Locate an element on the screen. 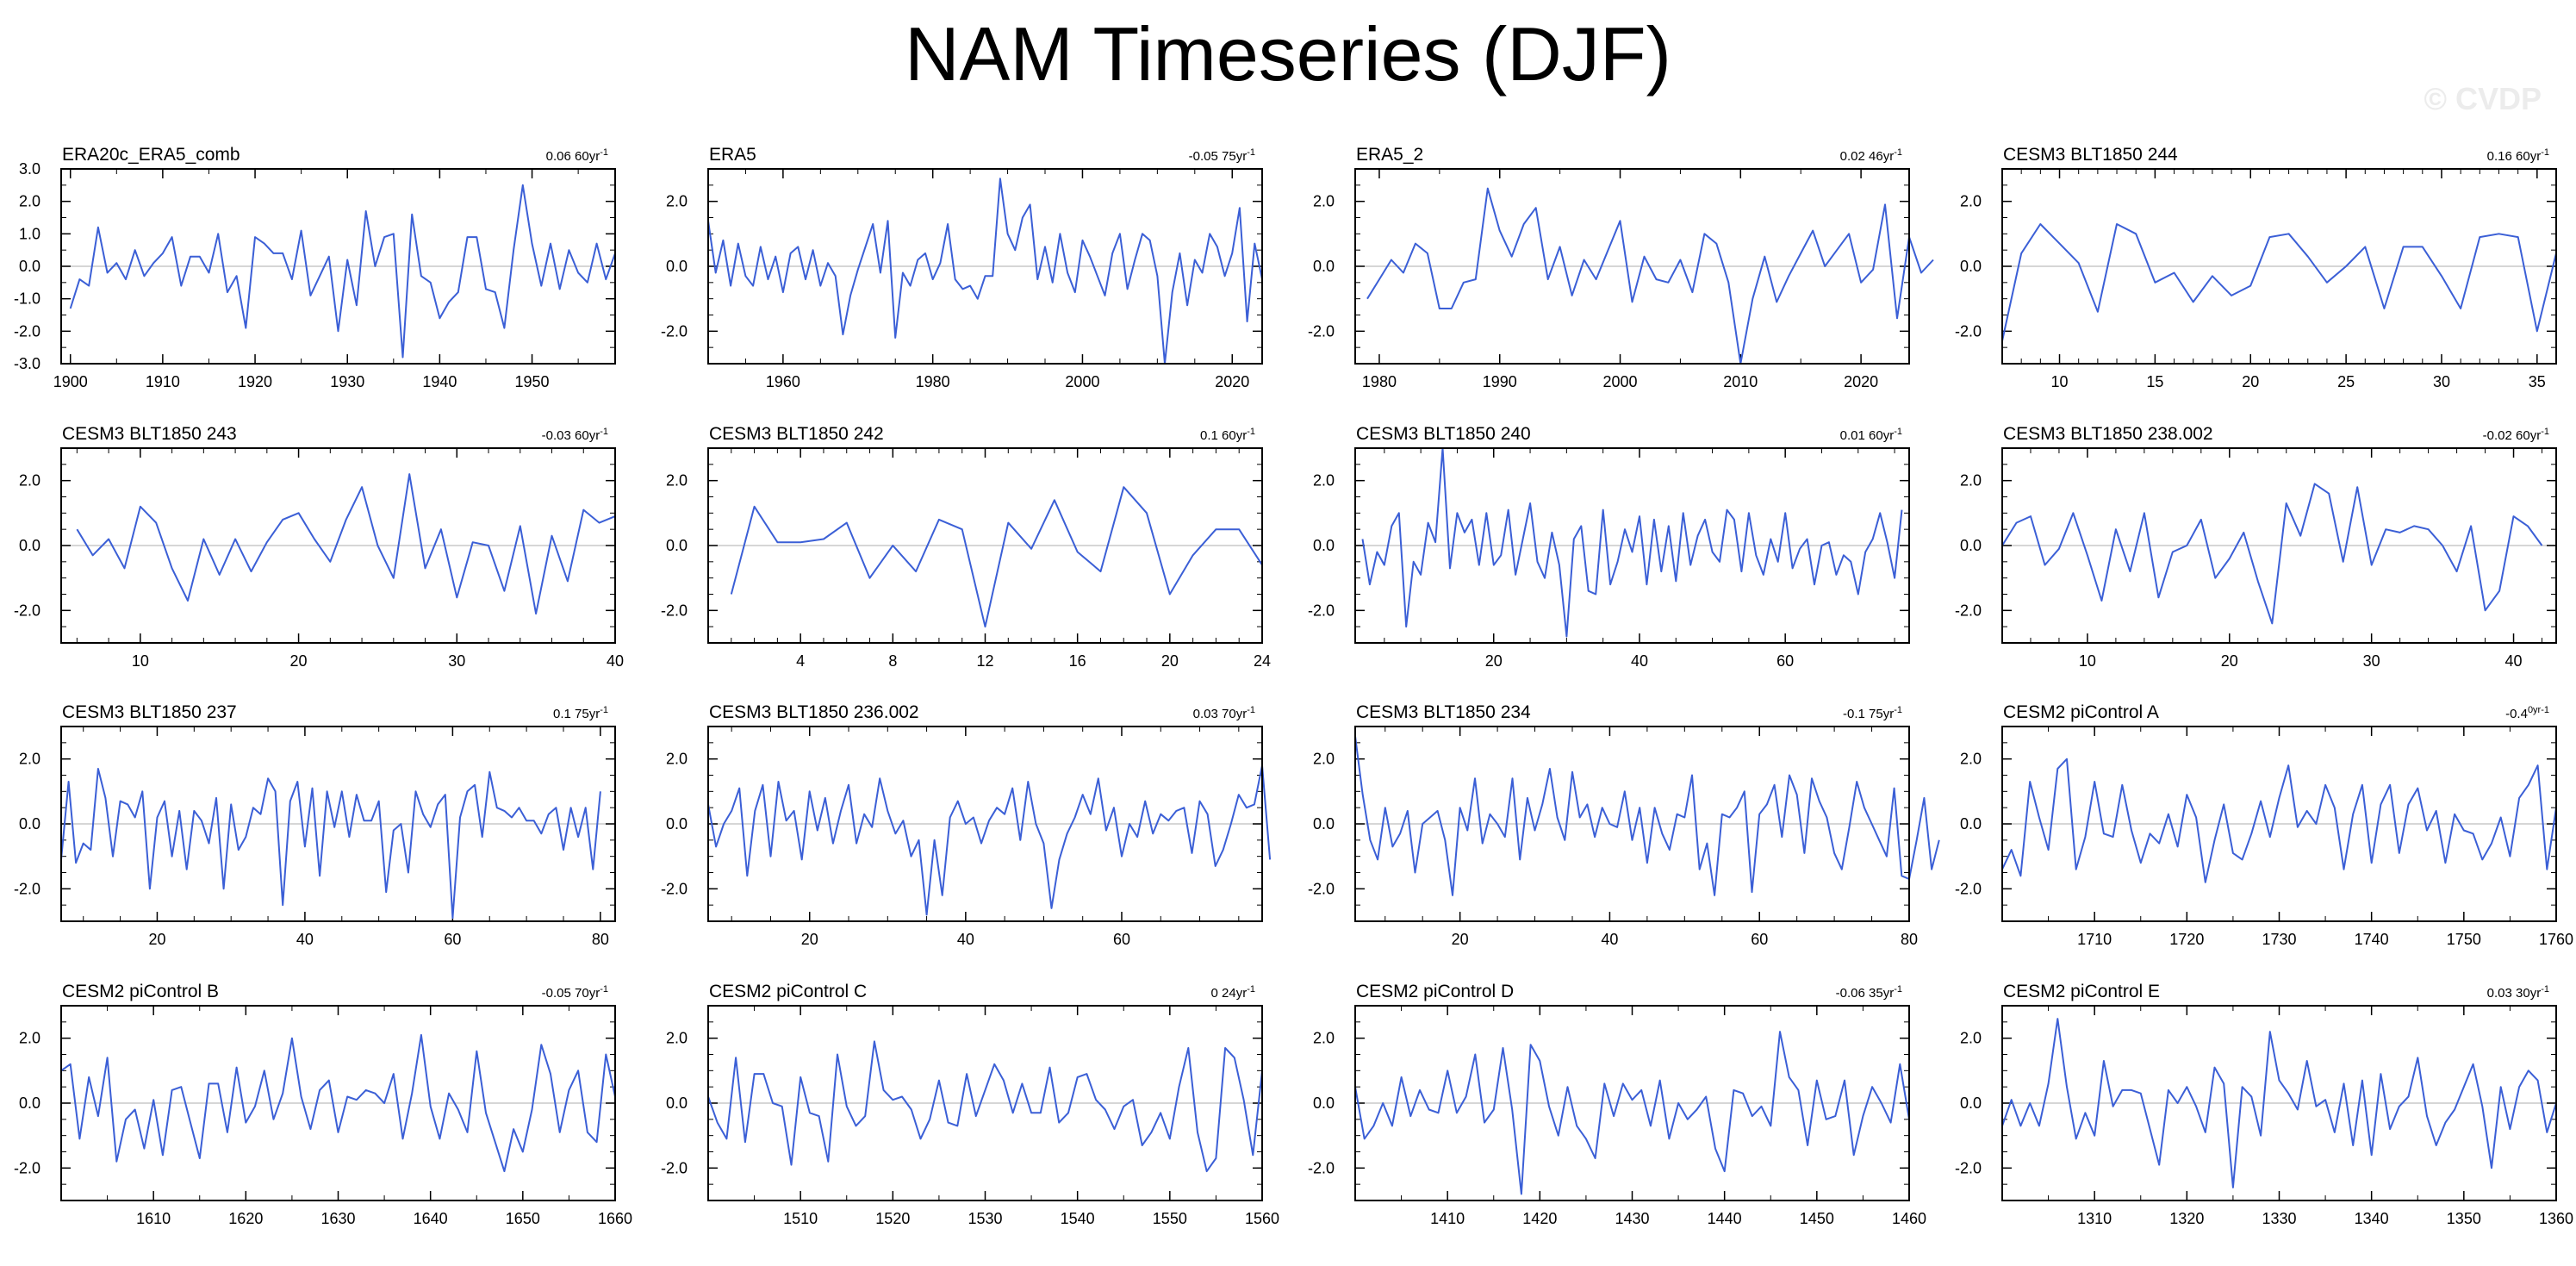 This screenshot has height=1266, width=2576. x-tick-label: 1900 is located at coordinates (71, 382).